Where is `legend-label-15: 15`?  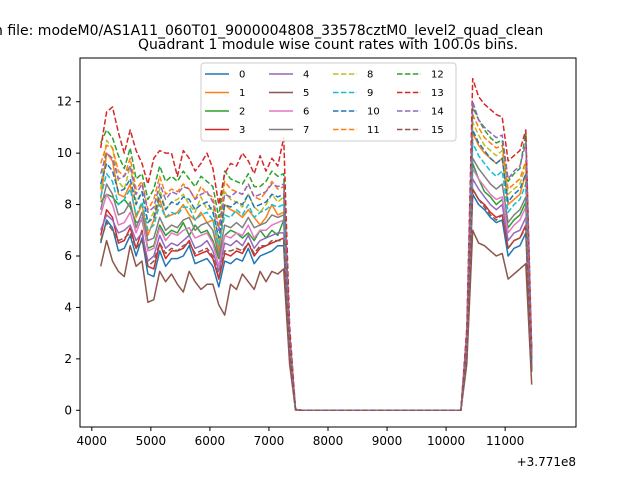
legend-label-15: 15 is located at coordinates (437, 130).